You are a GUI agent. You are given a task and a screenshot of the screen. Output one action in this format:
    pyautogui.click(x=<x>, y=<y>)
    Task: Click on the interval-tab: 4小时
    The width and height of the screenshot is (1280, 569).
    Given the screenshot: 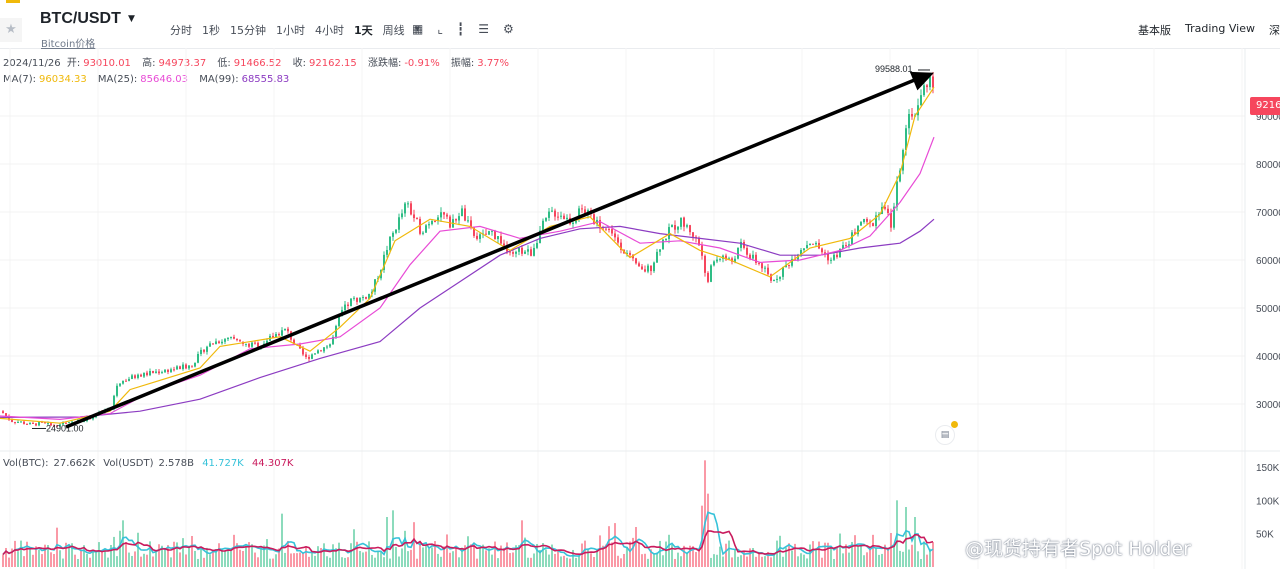 What is the action you would take?
    pyautogui.click(x=329, y=30)
    